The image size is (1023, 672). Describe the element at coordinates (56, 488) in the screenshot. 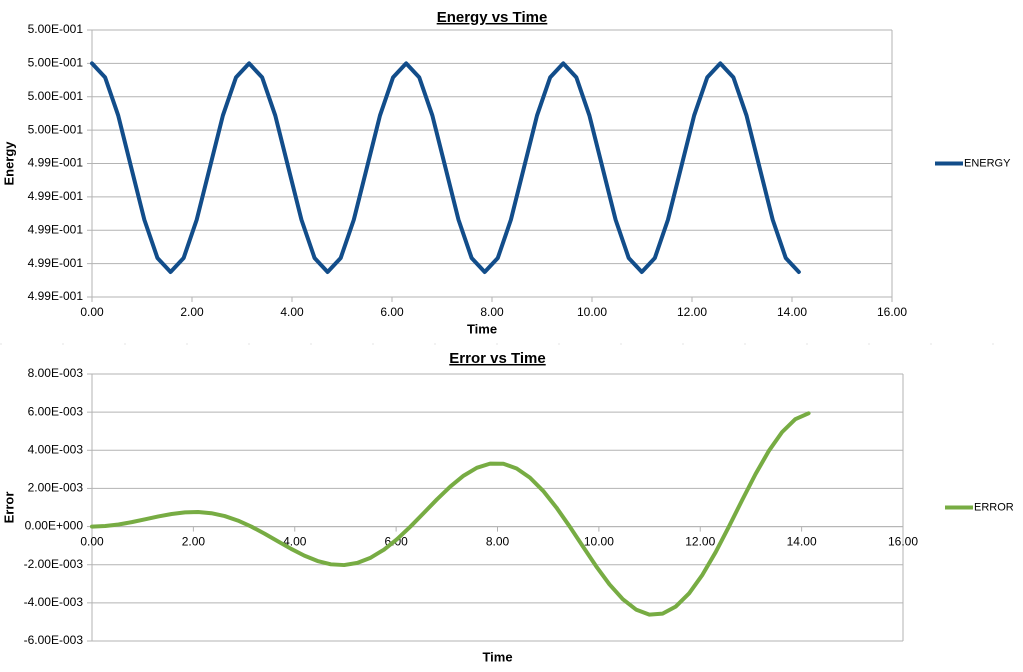

I see `y-tick-label: 2.00E-003` at that location.